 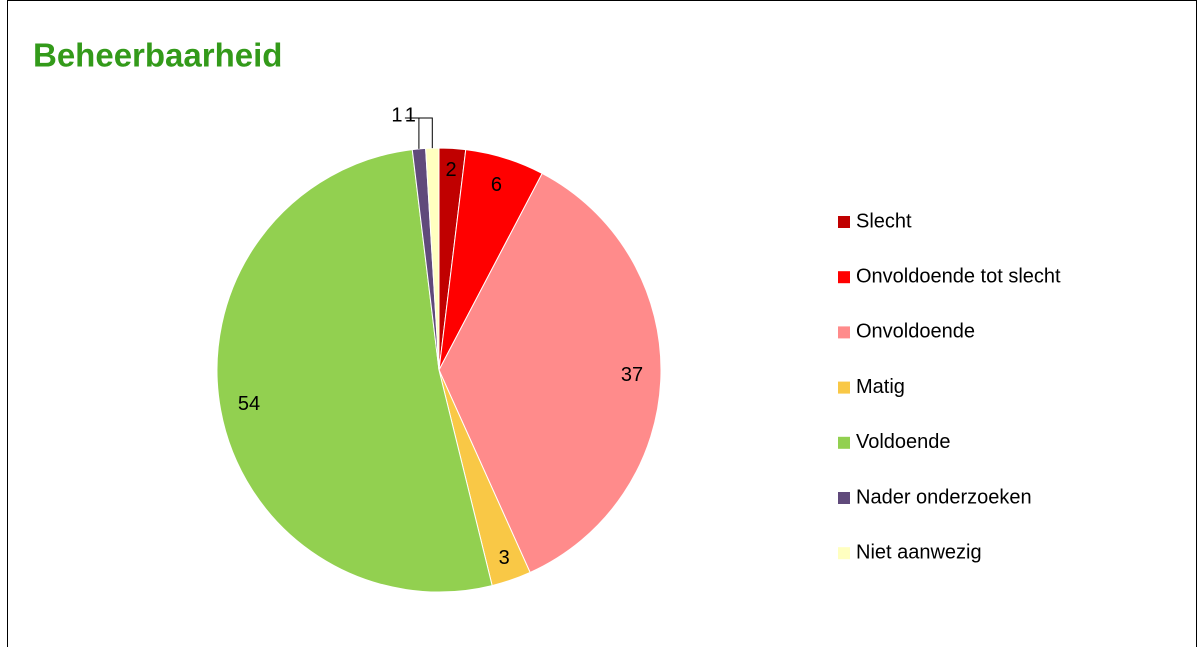 What do you see at coordinates (944, 497) in the screenshot?
I see `legend-label: Nader onderzoeken` at bounding box center [944, 497].